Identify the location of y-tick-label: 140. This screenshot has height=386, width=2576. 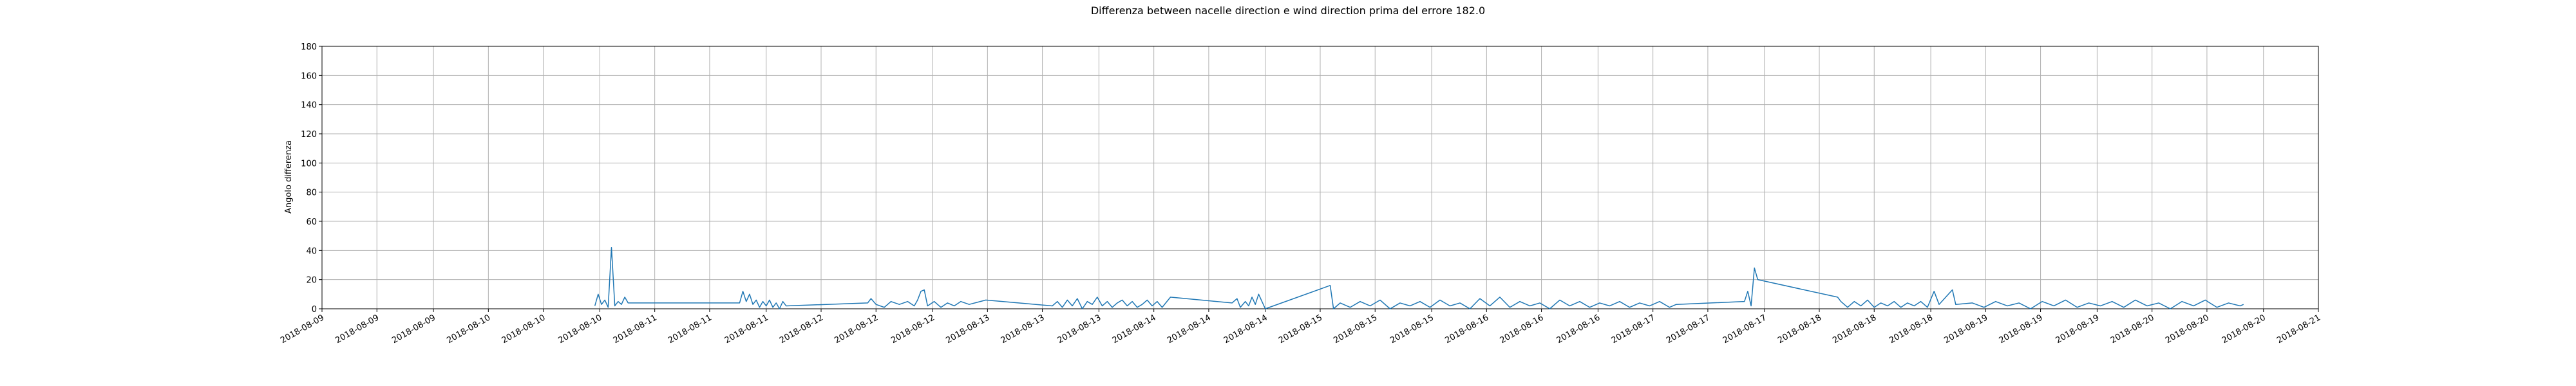
(309, 106).